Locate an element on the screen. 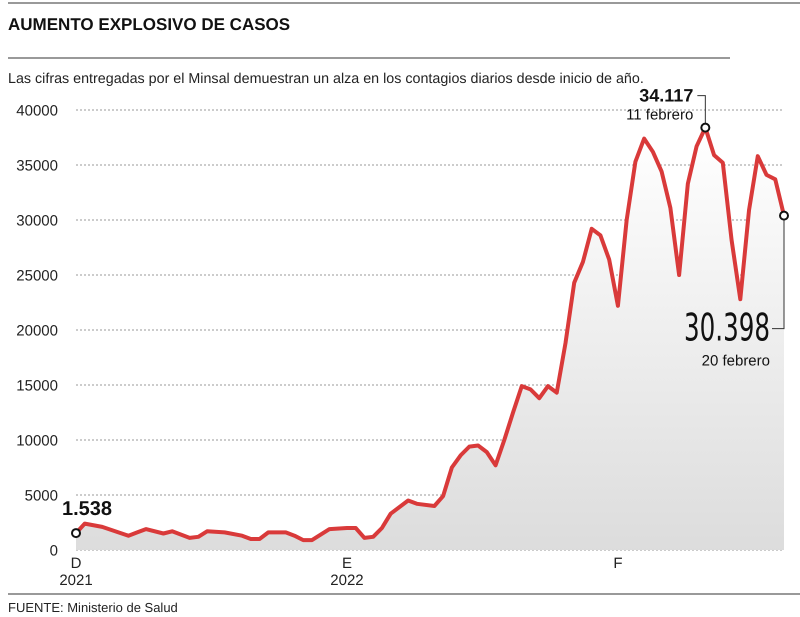  y-tick-label: 10000 is located at coordinates (37, 441).